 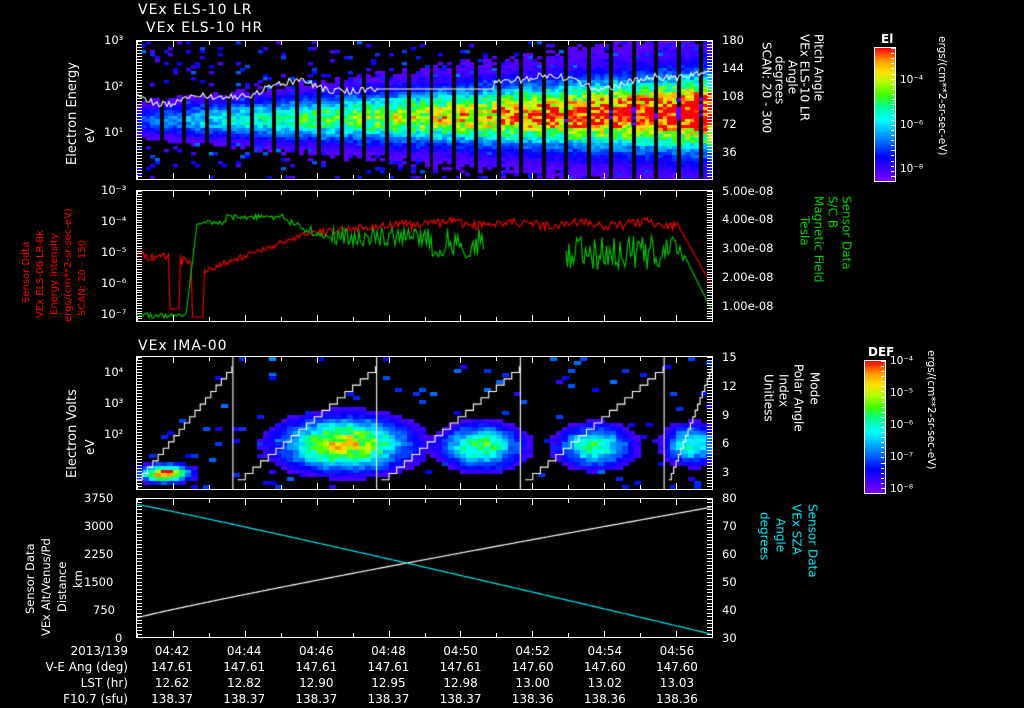 What do you see at coordinates (172, 683) in the screenshot?
I see `bottom-cell-lst-0: 12.62` at bounding box center [172, 683].